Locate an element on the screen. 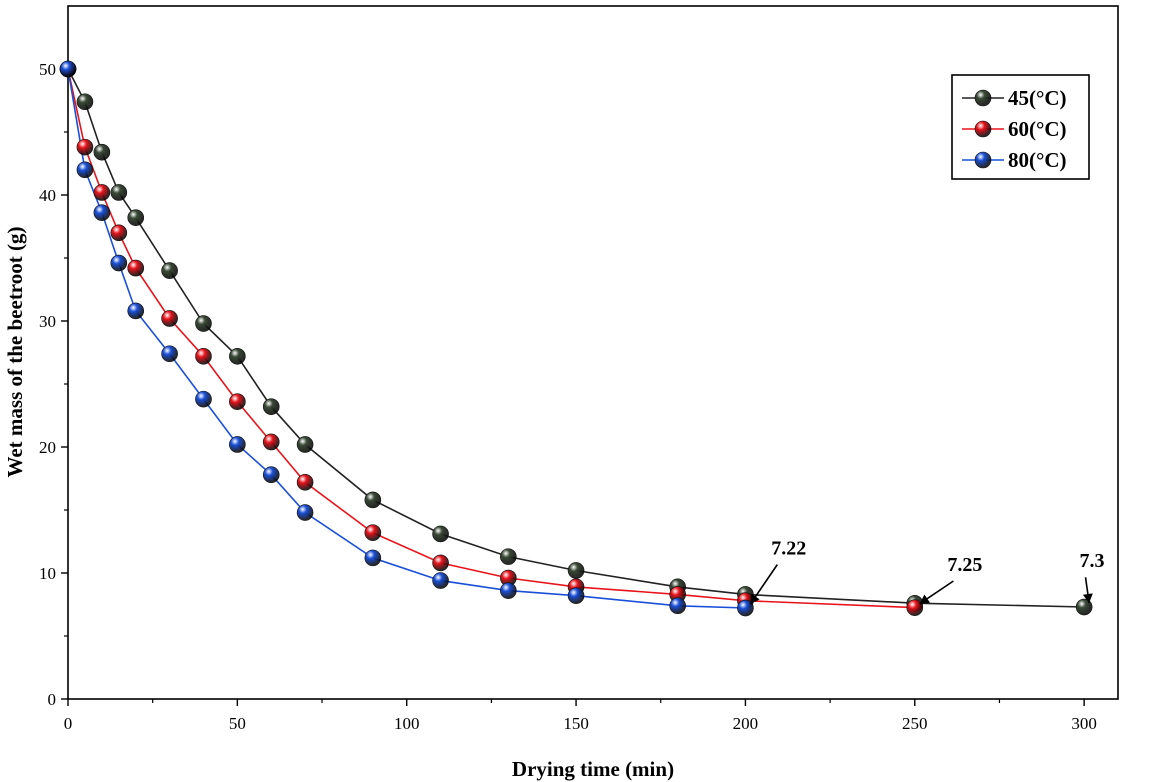  x-tick-label: 50 is located at coordinates (237, 723).